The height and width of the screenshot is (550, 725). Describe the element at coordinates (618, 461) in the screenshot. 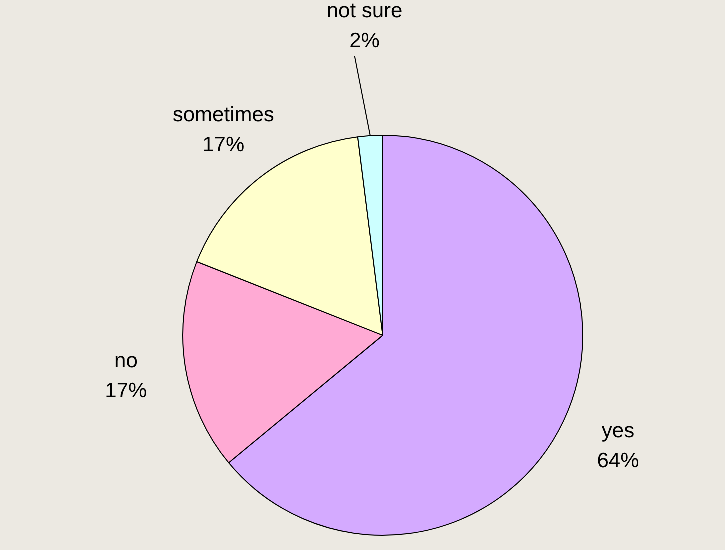

I see `data-label: 64%` at that location.